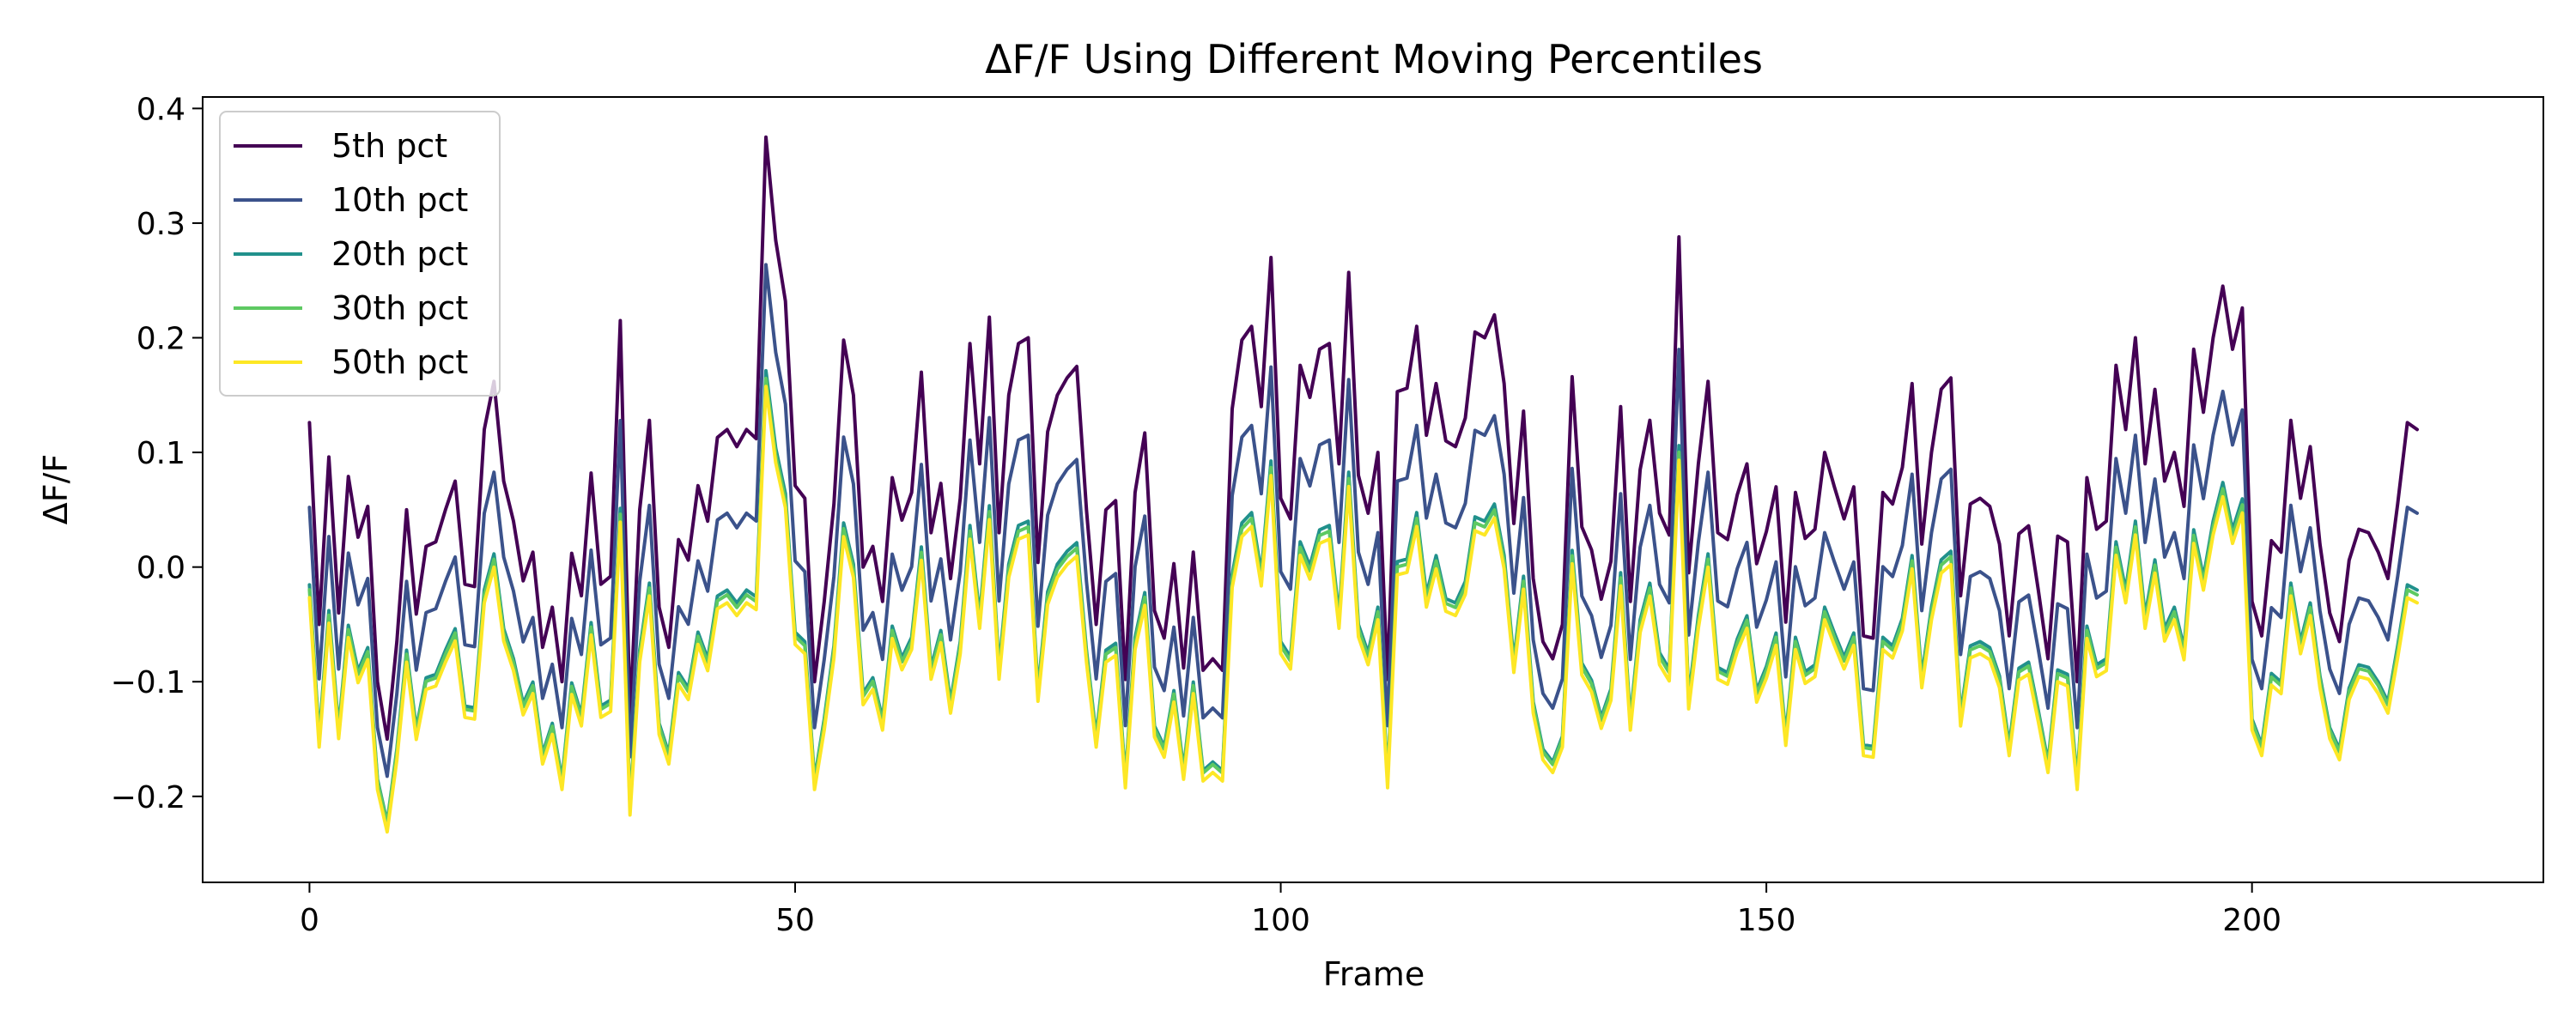  I want to click on y-tick-label: −0.1, so click(148, 682).